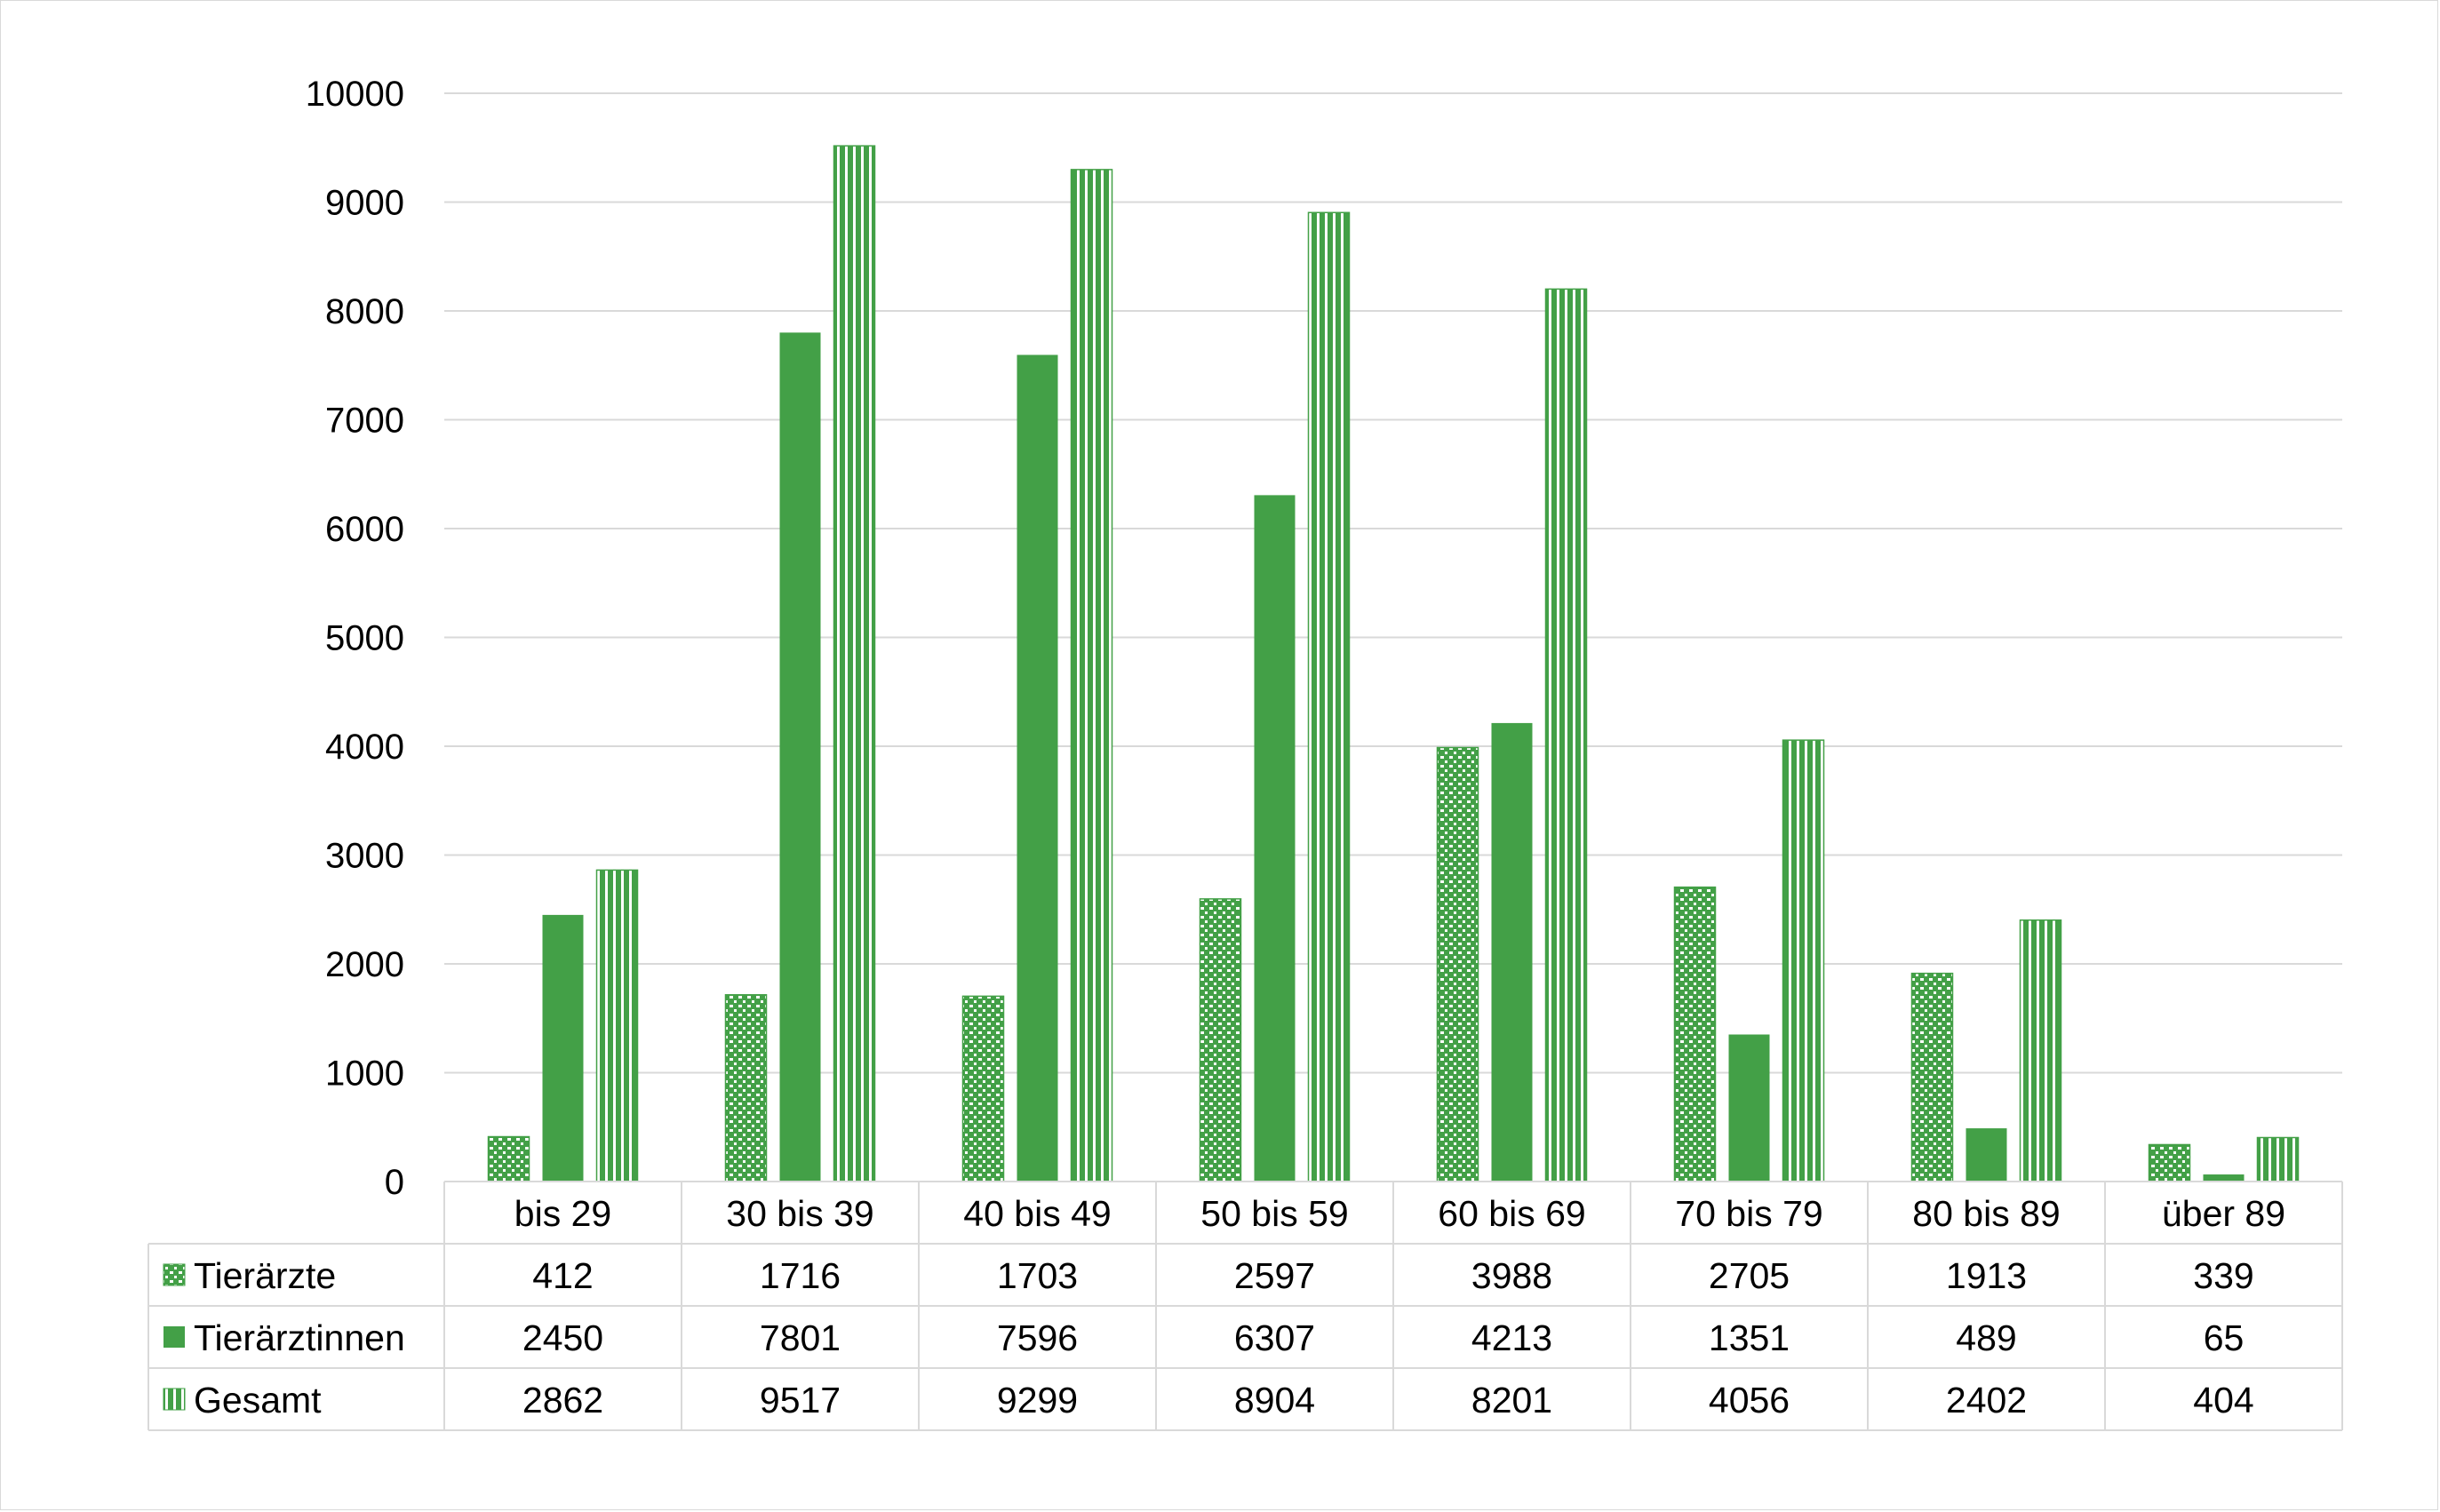 The width and height of the screenshot is (2440, 1512). Describe the element at coordinates (1037, 1275) in the screenshot. I see `data-label: 1703` at that location.